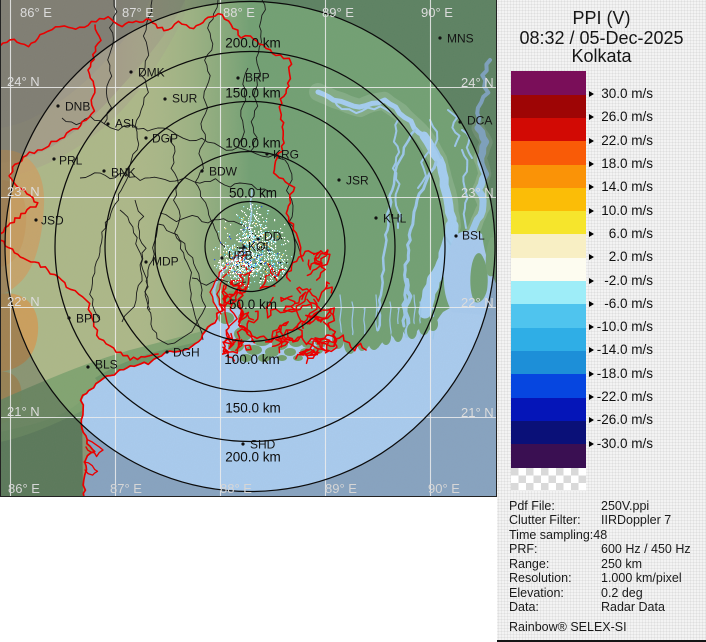 The image size is (706, 642). I want to click on svg-text: MDP, so click(165, 262).